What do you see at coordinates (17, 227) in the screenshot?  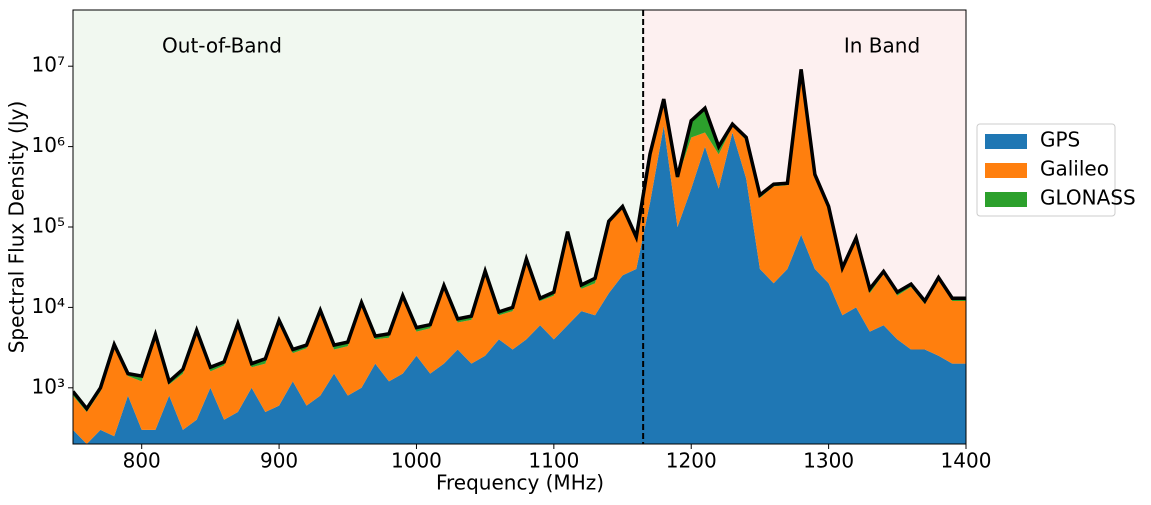 I see `y-axis-label: Spectral Flux Density (Jy)` at bounding box center [17, 227].